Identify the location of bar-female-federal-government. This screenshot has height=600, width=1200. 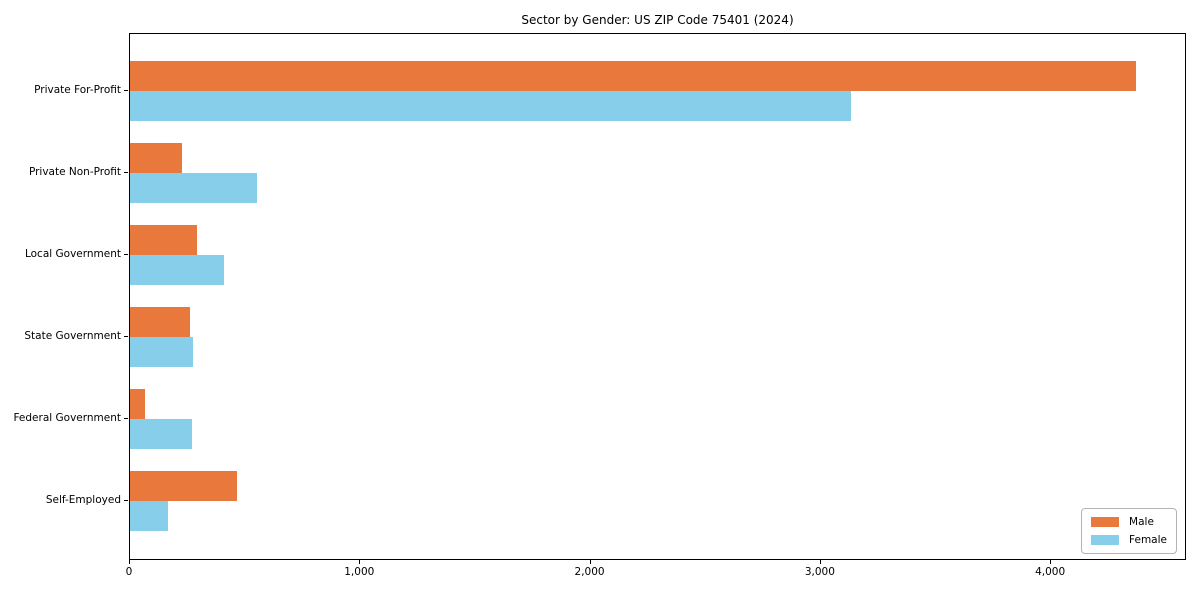
(161, 434).